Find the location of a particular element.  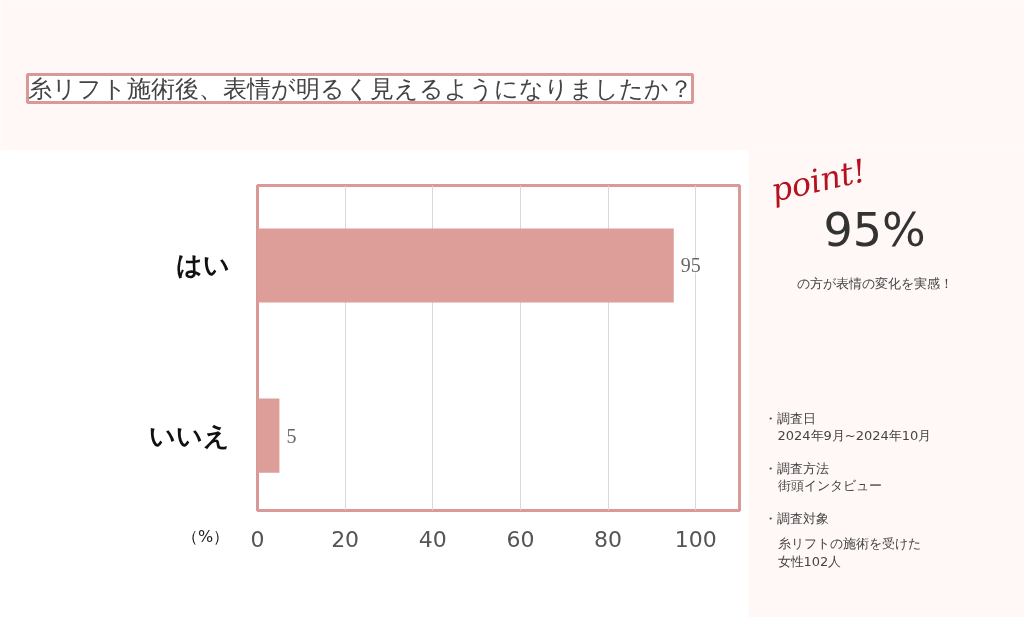

y-tick-label: はい is located at coordinates (202, 265).